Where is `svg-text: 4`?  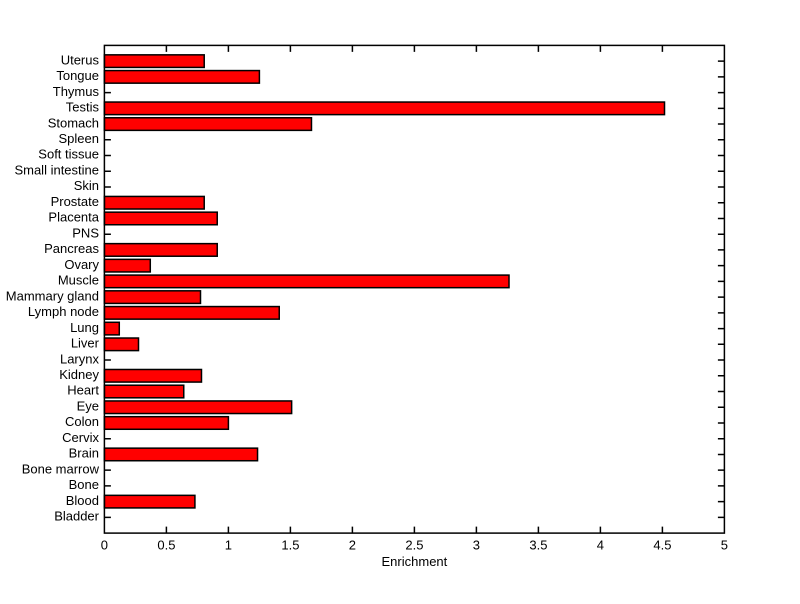
svg-text: 4 is located at coordinates (600, 544).